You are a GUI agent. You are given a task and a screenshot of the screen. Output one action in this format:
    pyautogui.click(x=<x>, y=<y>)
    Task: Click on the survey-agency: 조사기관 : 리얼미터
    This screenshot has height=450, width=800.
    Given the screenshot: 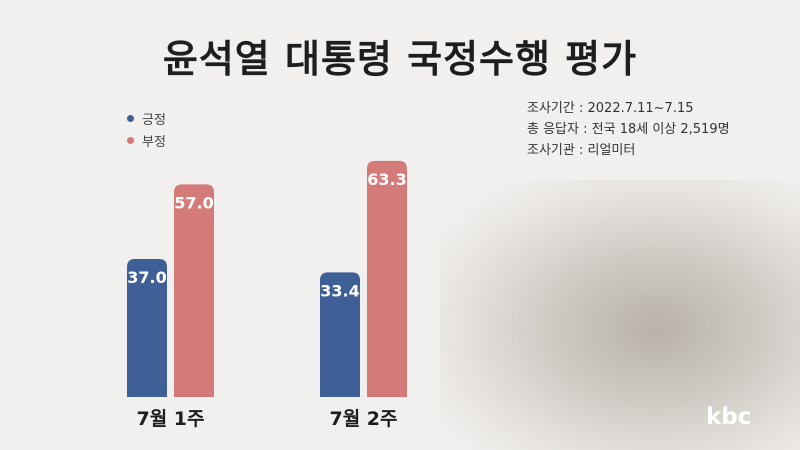 What is the action you would take?
    pyautogui.click(x=581, y=150)
    